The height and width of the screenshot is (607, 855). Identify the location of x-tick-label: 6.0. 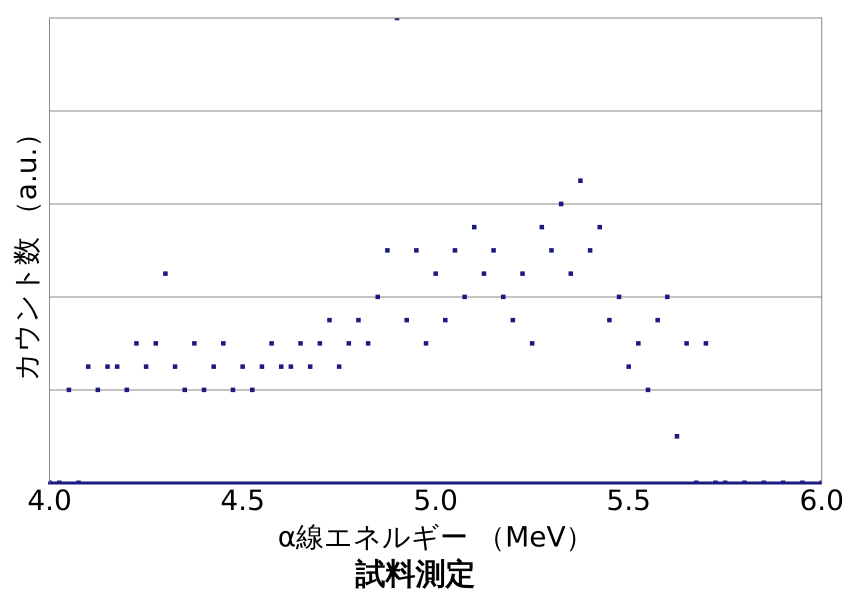
(821, 500).